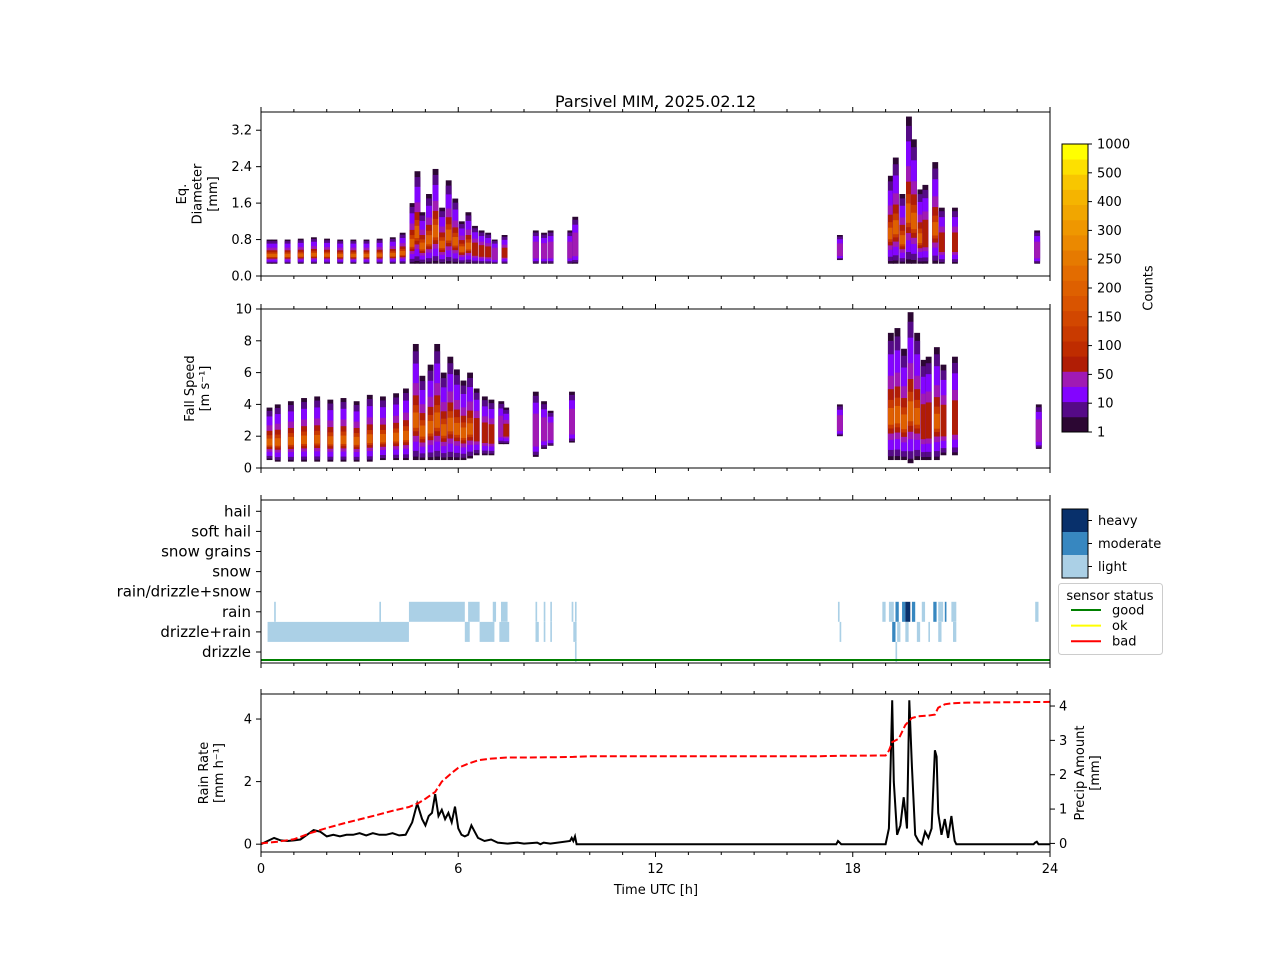  Describe the element at coordinates (1075, 566) in the screenshot. I see `intensity-swatch` at that location.